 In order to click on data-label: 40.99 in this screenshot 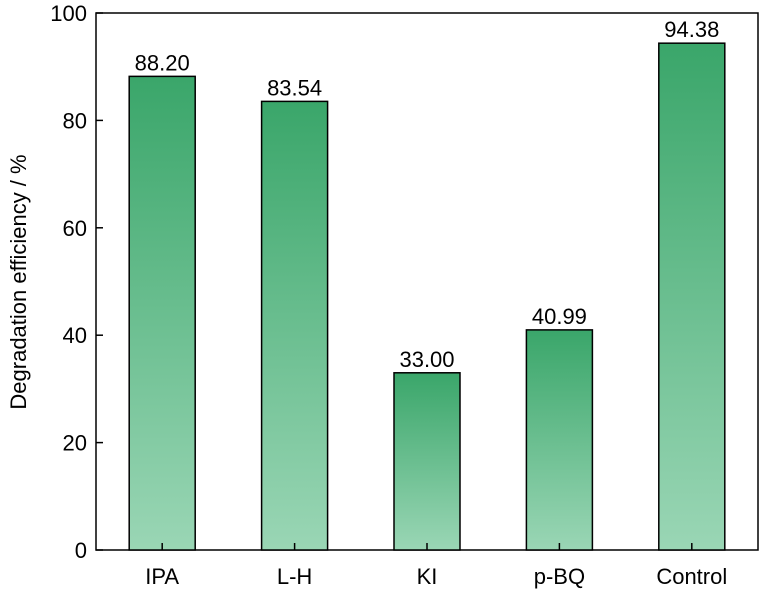, I will do `click(559, 316)`.